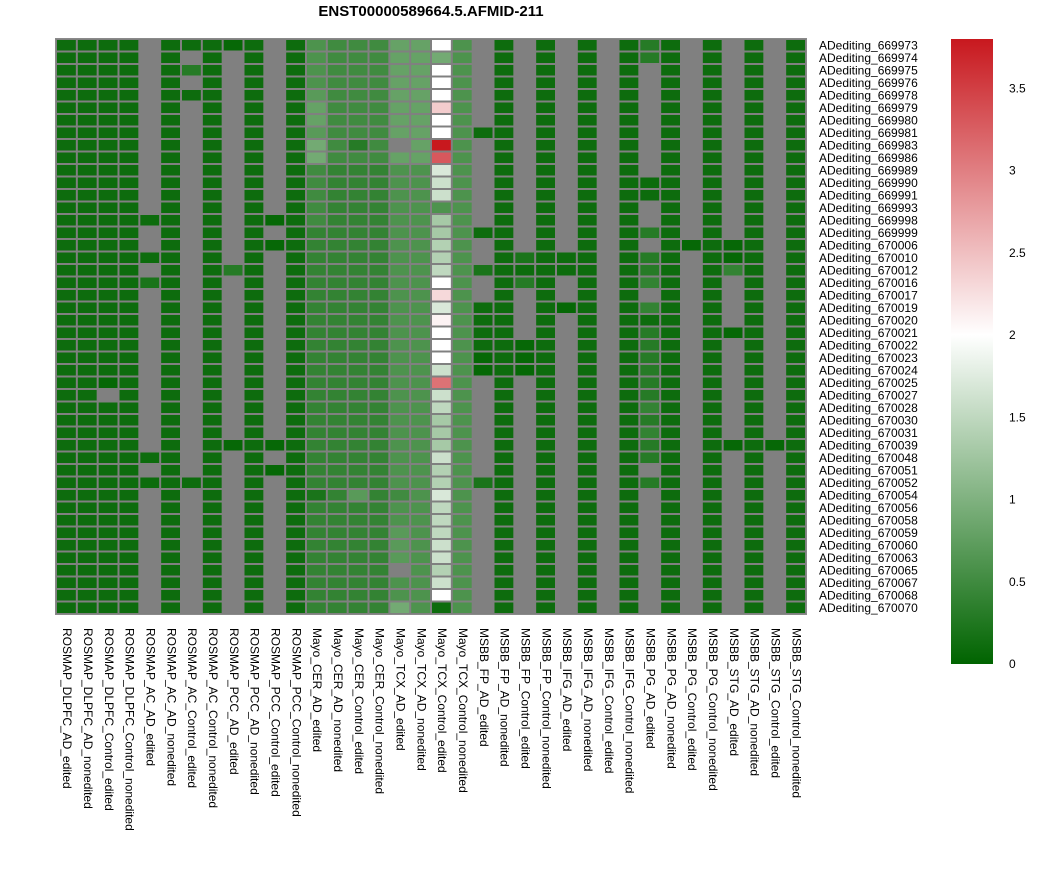 The height and width of the screenshot is (871, 1059). Describe the element at coordinates (796, 713) in the screenshot. I see `column-label: MSBB_STG_Control_nonedited` at that location.